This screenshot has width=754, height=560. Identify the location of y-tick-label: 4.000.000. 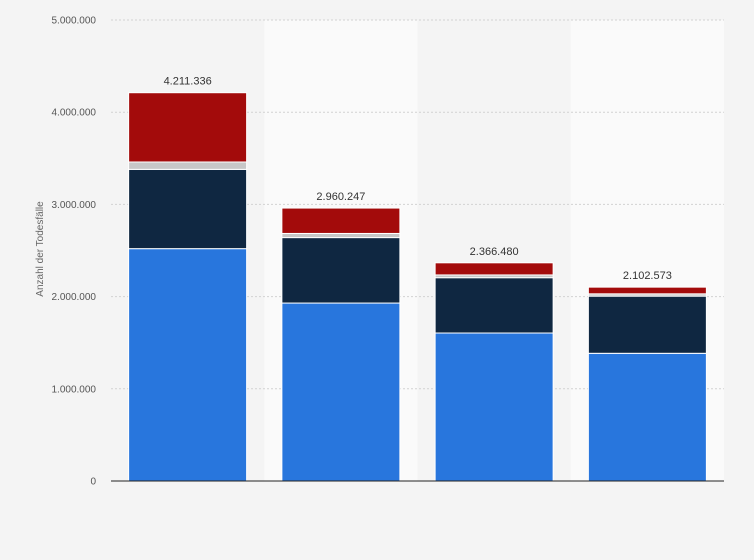
(74, 113).